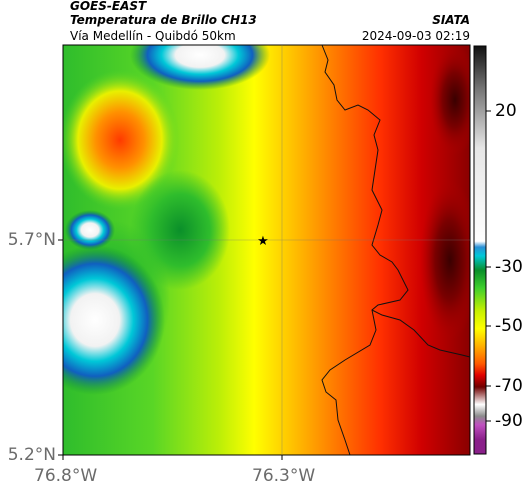 This screenshot has width=526, height=491. I want to click on xtick-76.3W: 76.3°W, so click(284, 476).